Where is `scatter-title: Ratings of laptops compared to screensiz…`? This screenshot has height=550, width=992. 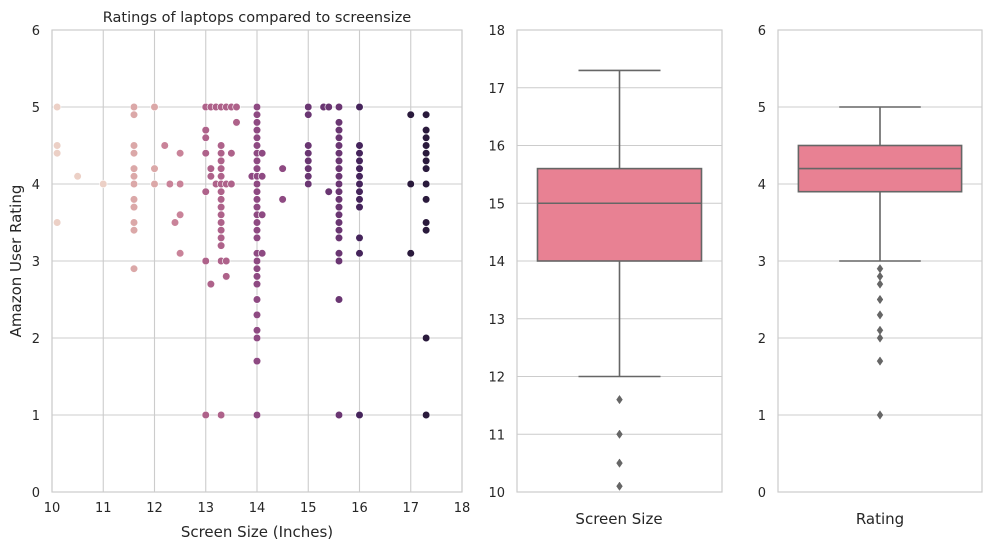 scatter-title: Ratings of laptops compared to screensiz… is located at coordinates (257, 18).